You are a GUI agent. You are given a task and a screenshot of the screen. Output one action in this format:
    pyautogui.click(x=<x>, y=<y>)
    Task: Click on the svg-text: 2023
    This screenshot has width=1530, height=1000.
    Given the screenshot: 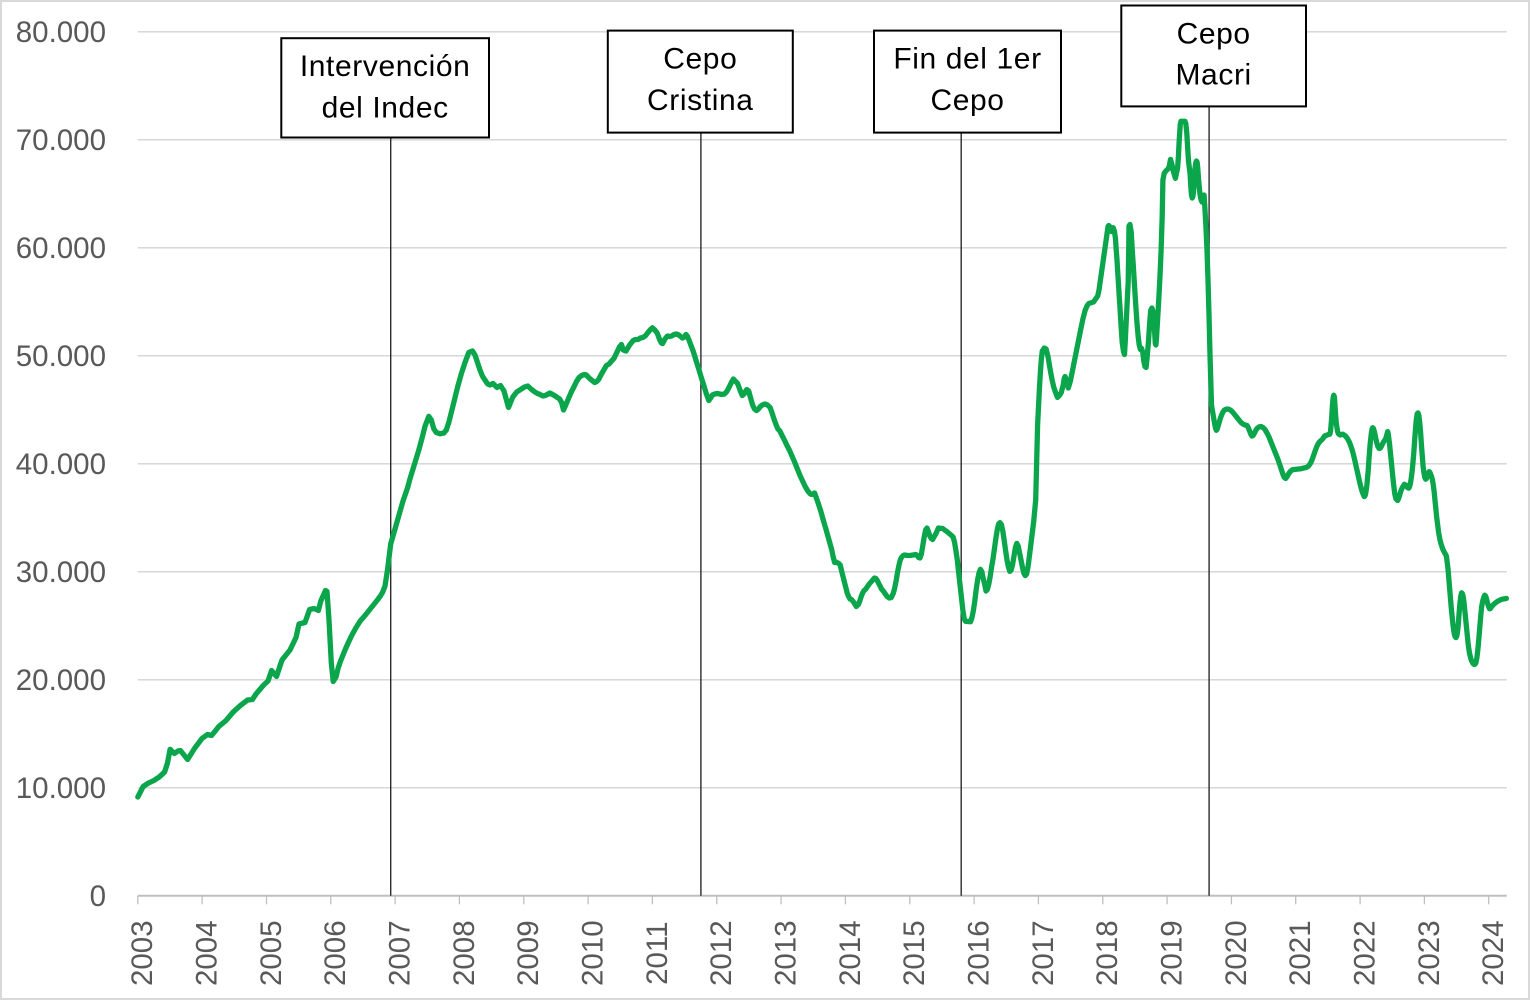 What is the action you would take?
    pyautogui.click(x=1429, y=953)
    